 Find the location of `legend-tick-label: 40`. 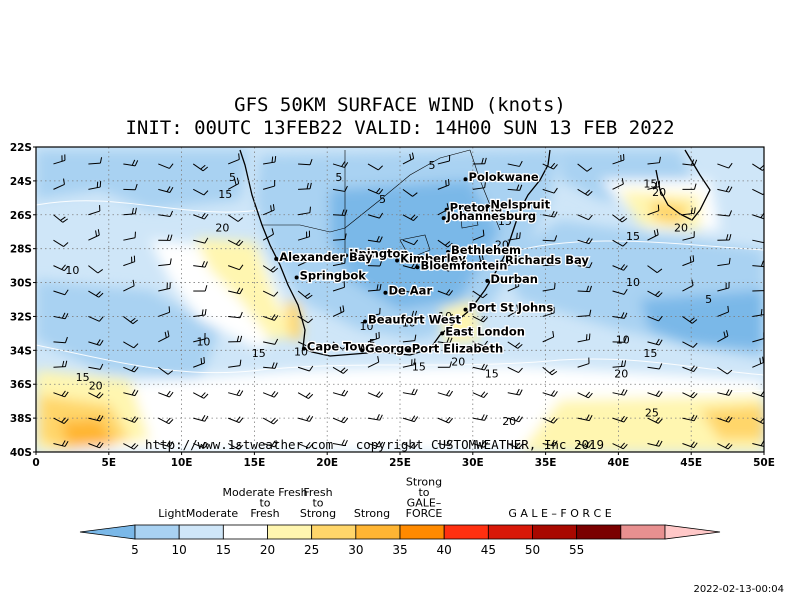

legend-tick-label: 40 is located at coordinates (444, 550).